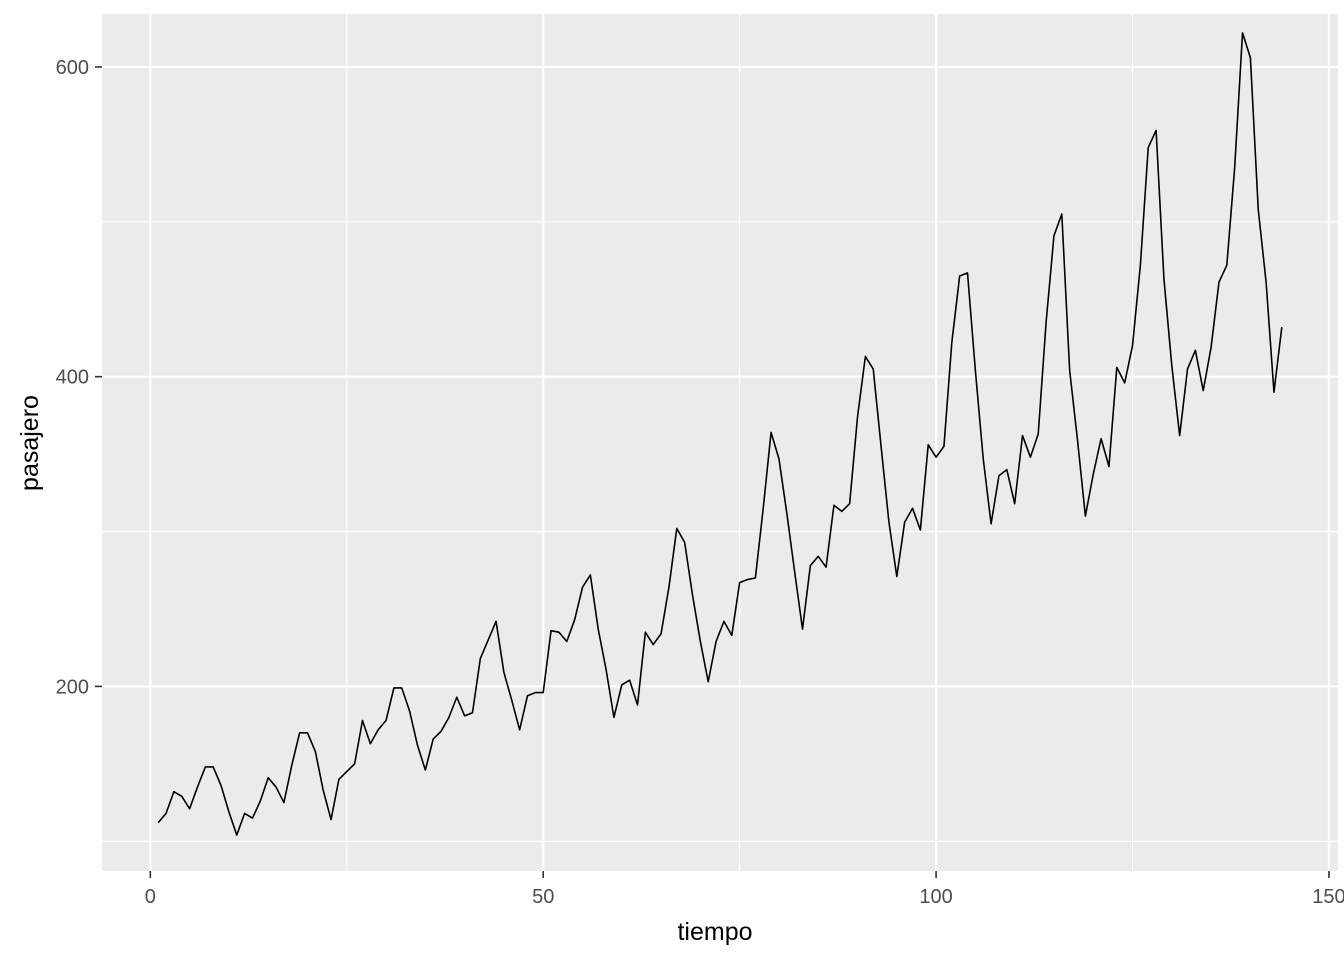 The height and width of the screenshot is (960, 1344). I want to click on x-tick-label: 50, so click(543, 897).